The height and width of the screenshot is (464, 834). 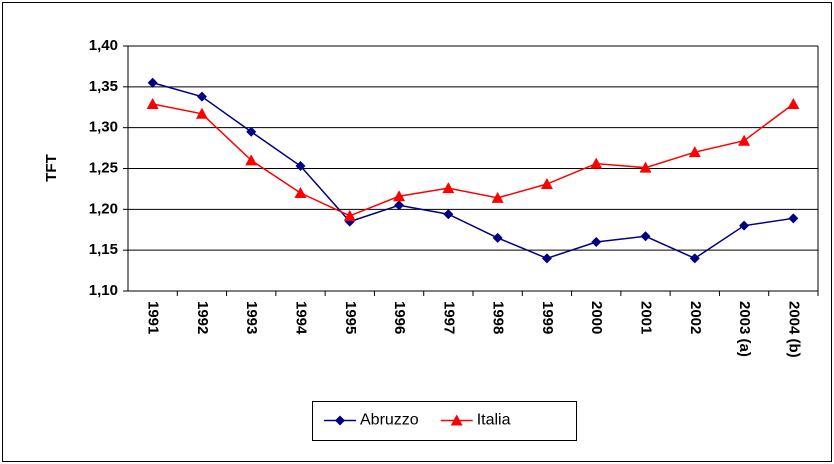 What do you see at coordinates (103, 290) in the screenshot?
I see `y-tick-label: 1,10` at bounding box center [103, 290].